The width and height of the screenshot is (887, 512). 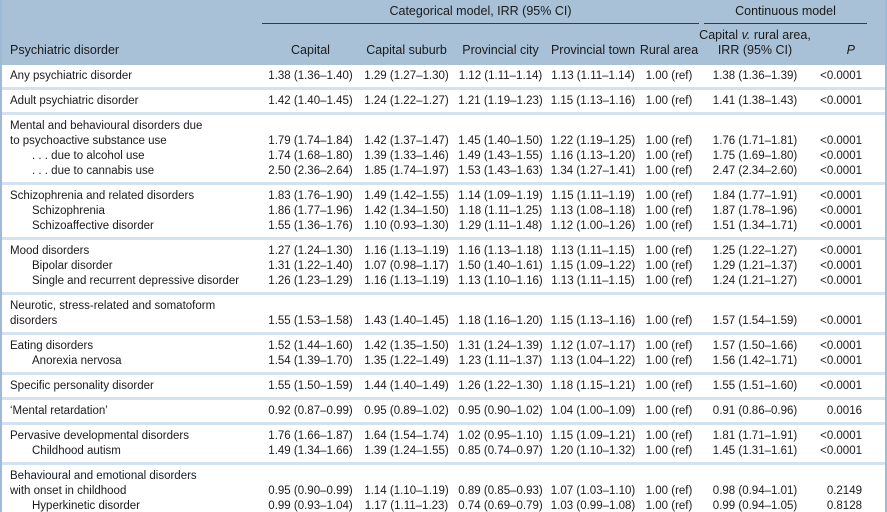 I want to click on capital-suburb-irr: 1.43 (1.40–1.45), so click(x=406, y=320).